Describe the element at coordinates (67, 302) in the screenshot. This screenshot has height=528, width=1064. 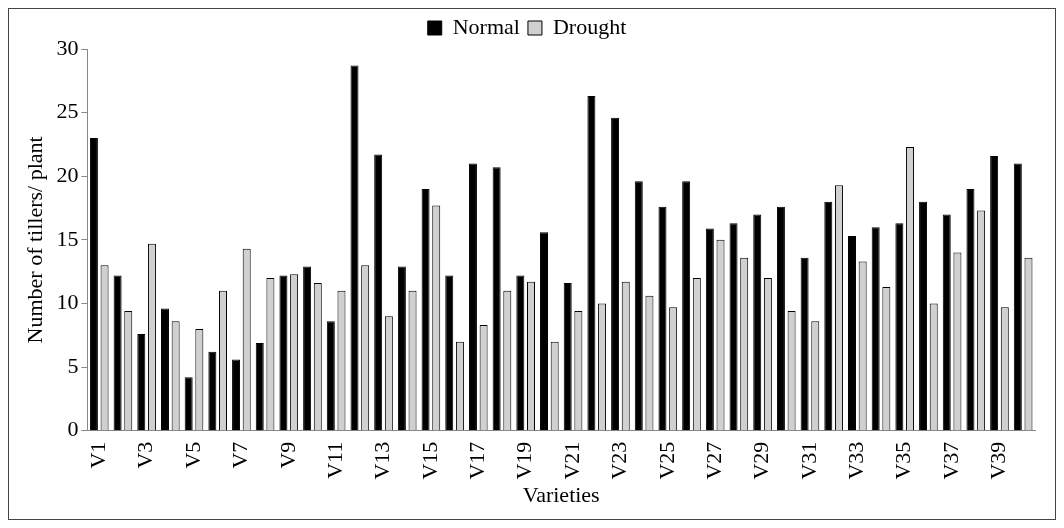
I see `y-tick-label: 10` at that location.